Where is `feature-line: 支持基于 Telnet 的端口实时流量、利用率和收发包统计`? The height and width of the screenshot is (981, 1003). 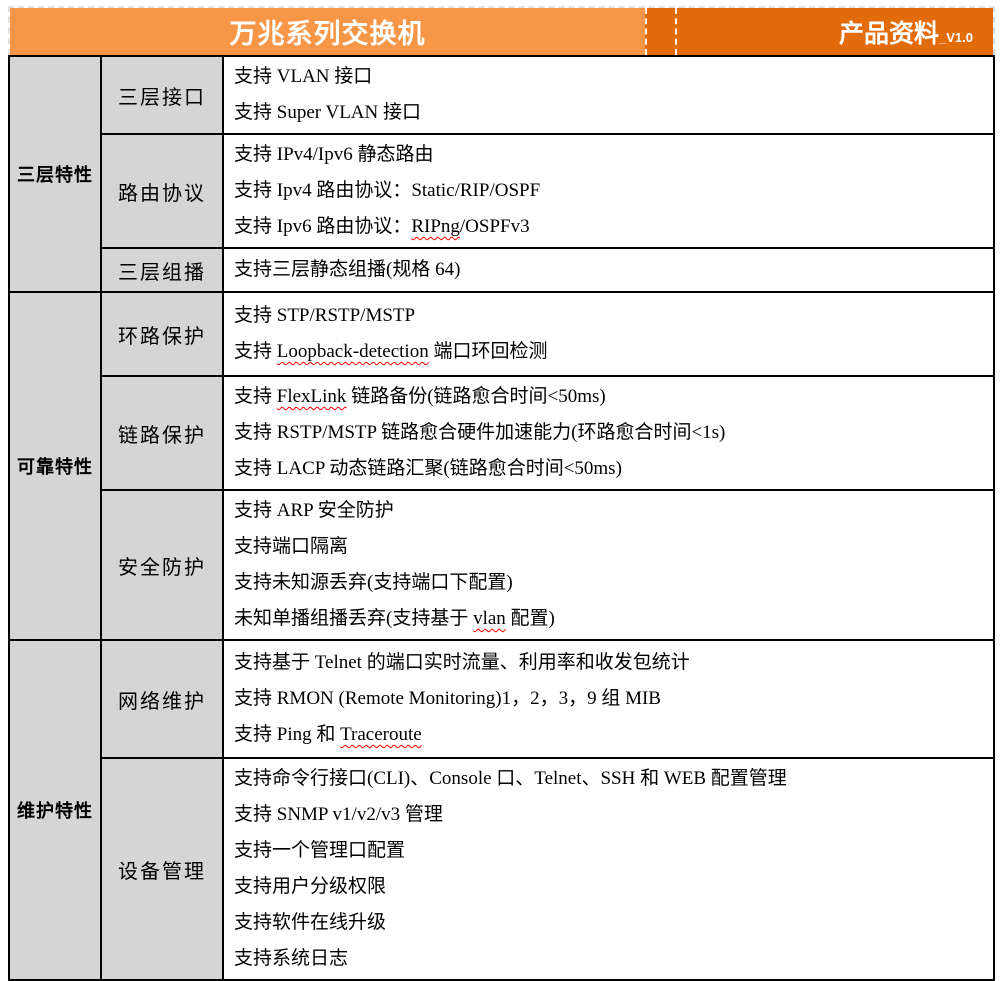 feature-line: 支持基于 Telnet 的端口实时流量、利用率和收发包统计 is located at coordinates (609, 663).